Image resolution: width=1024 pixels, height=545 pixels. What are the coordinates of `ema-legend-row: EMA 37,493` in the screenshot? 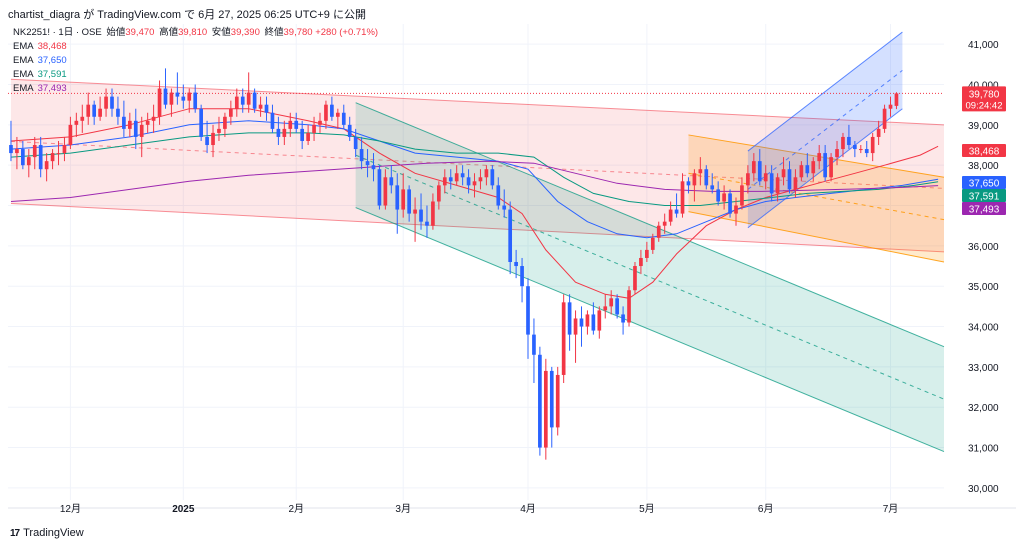 It's located at (40, 88).